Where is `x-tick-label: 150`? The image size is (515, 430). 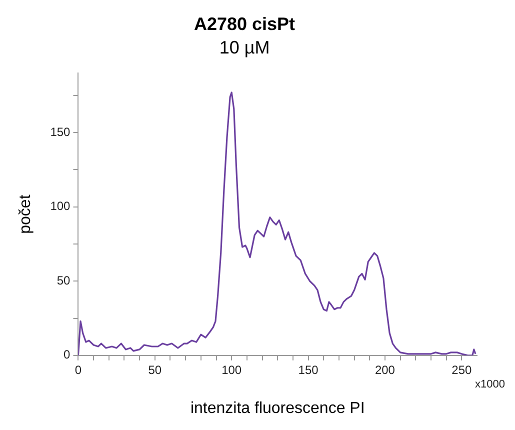
x-tick-label: 150 is located at coordinates (308, 369).